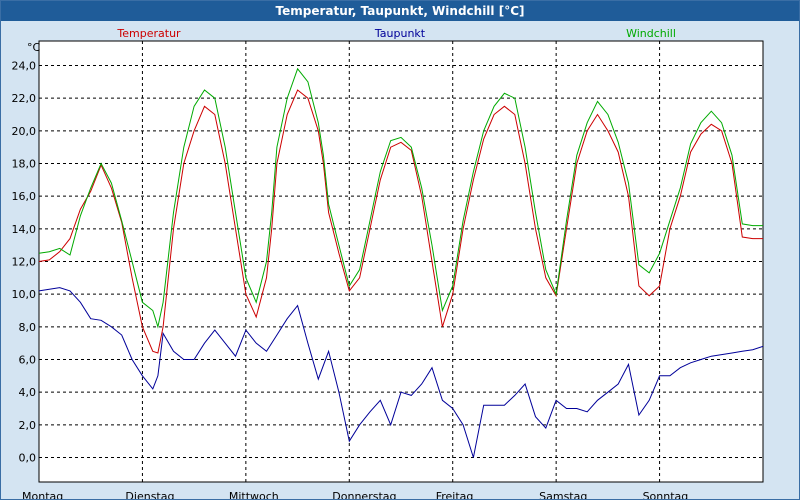  Describe the element at coordinates (149, 494) in the screenshot. I see `x-day-label: Dienstag` at that location.